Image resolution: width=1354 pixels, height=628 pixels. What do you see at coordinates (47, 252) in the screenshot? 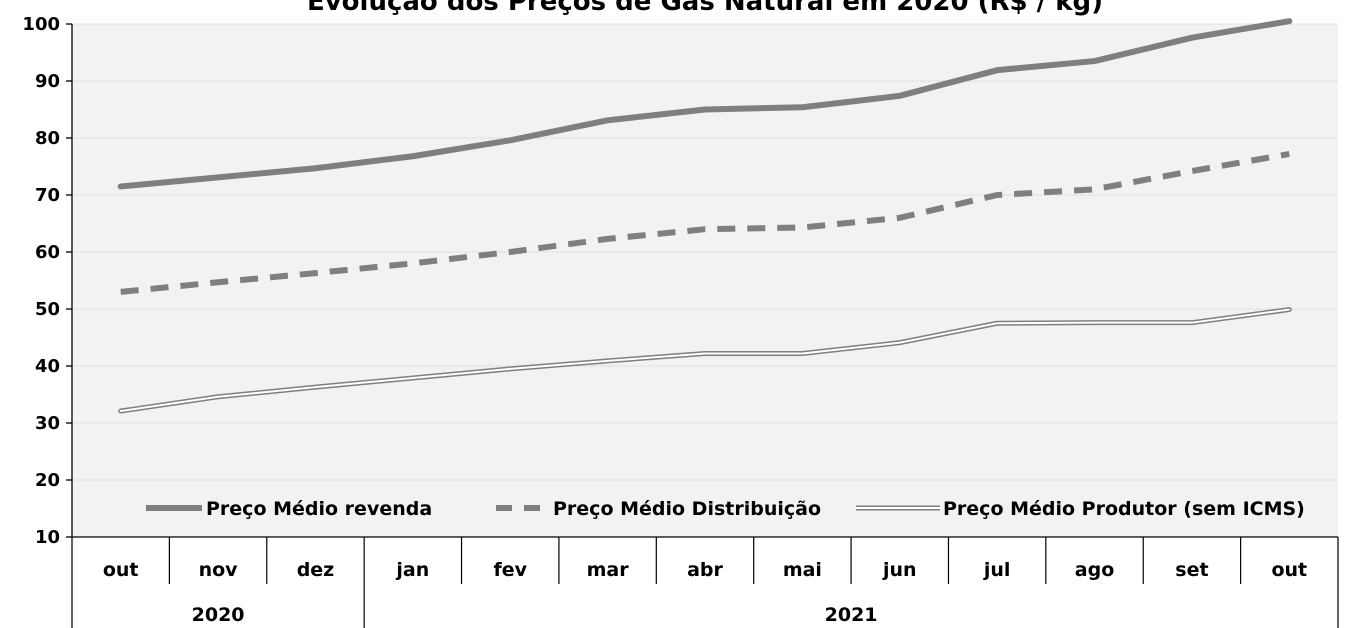
I see `y-tick-label: 60` at bounding box center [47, 252].